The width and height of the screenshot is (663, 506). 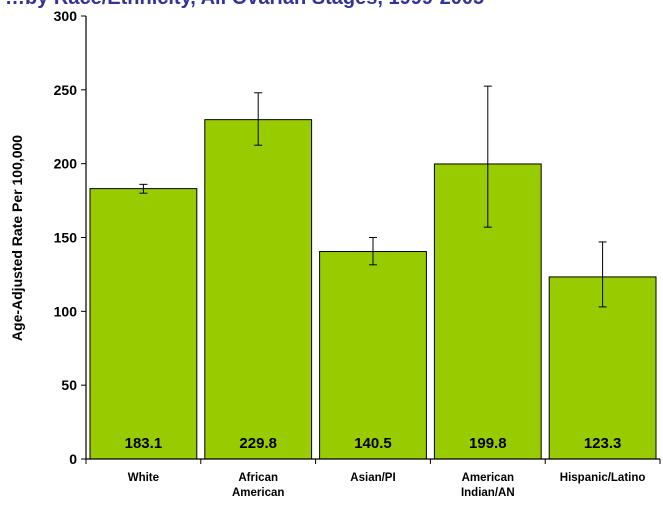 I want to click on y-tick-label: 0, so click(x=73, y=459).